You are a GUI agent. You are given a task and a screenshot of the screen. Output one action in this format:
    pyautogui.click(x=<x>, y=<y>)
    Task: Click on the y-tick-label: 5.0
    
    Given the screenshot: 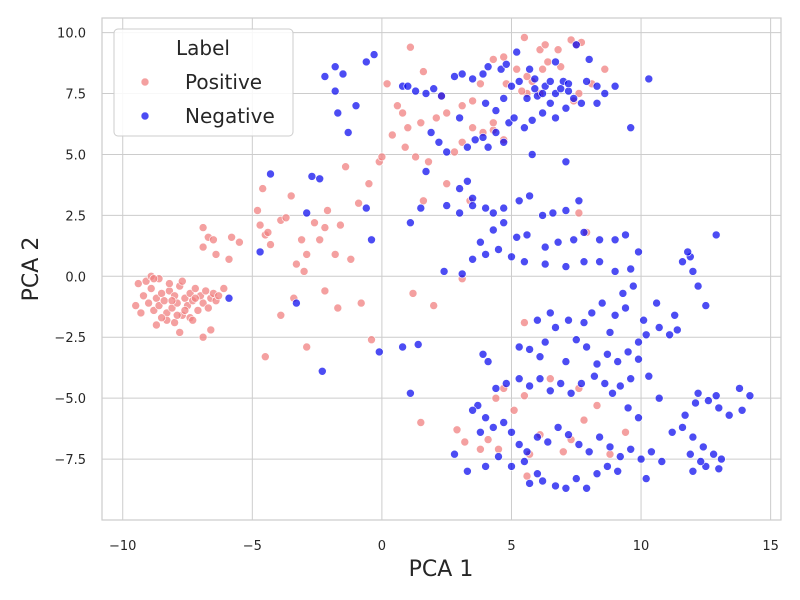 What is the action you would take?
    pyautogui.click(x=75, y=155)
    